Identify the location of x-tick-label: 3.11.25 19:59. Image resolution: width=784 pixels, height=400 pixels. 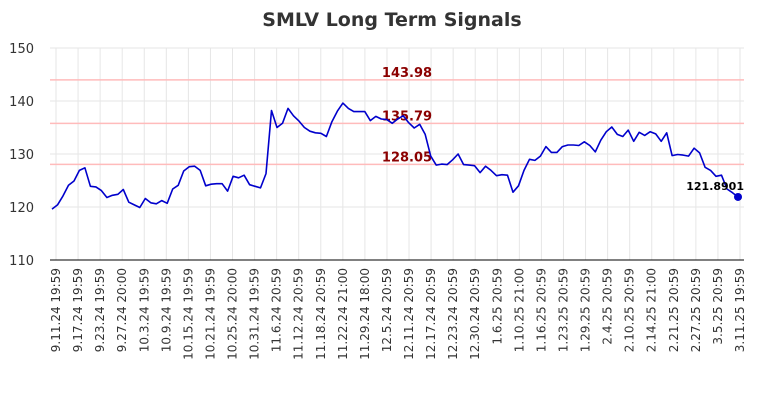
(740, 310).